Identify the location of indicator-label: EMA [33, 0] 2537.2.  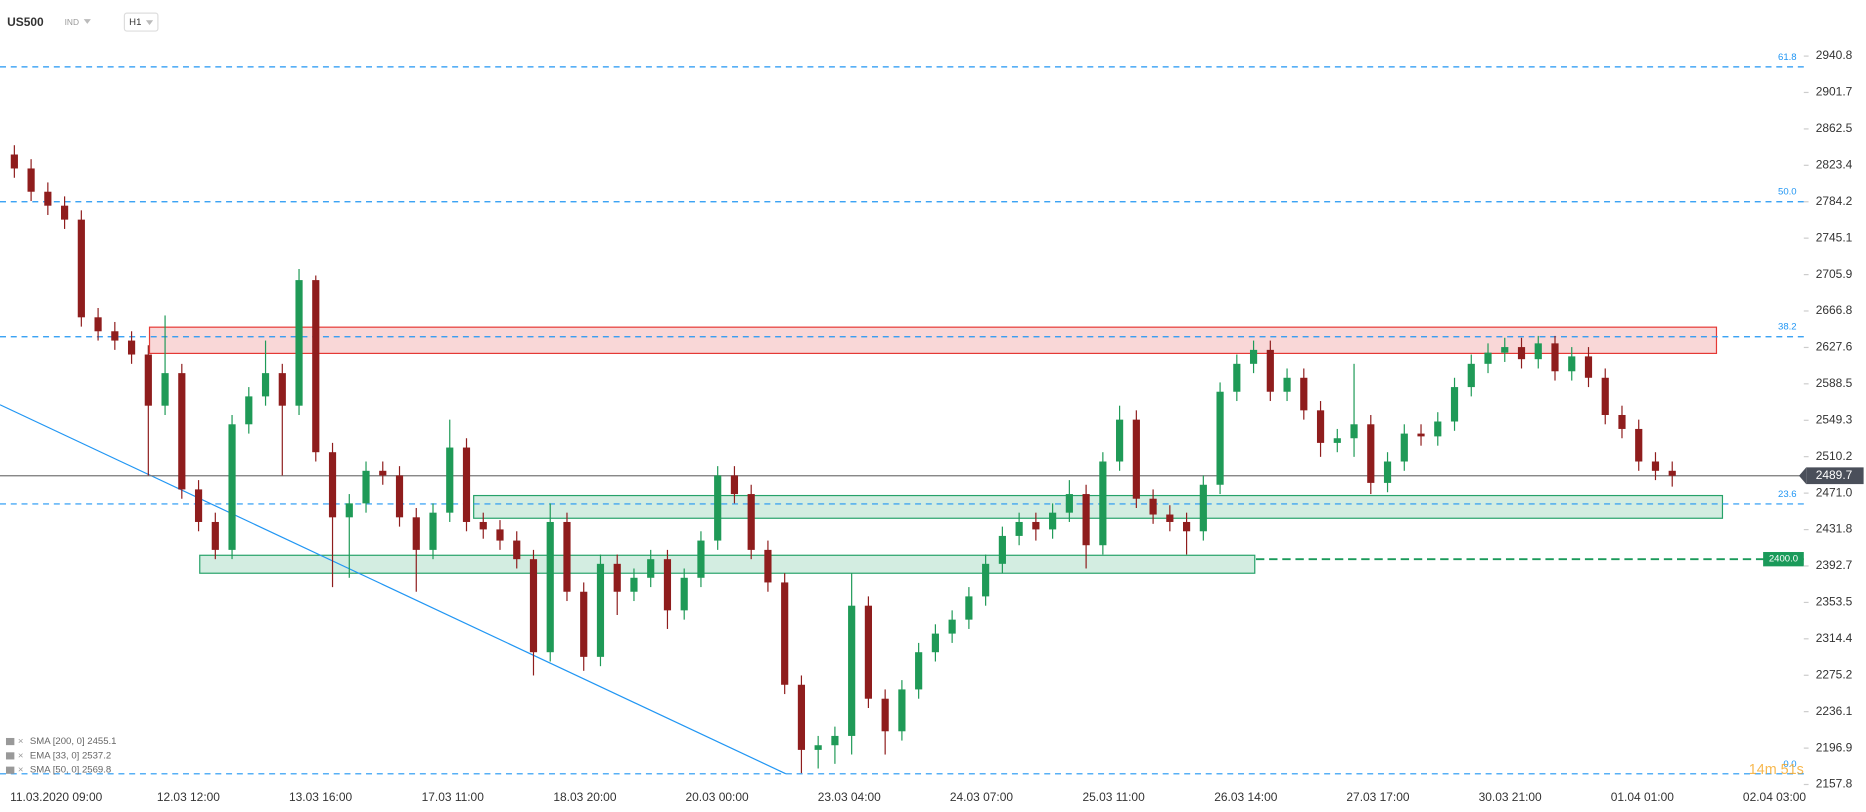
(70, 755).